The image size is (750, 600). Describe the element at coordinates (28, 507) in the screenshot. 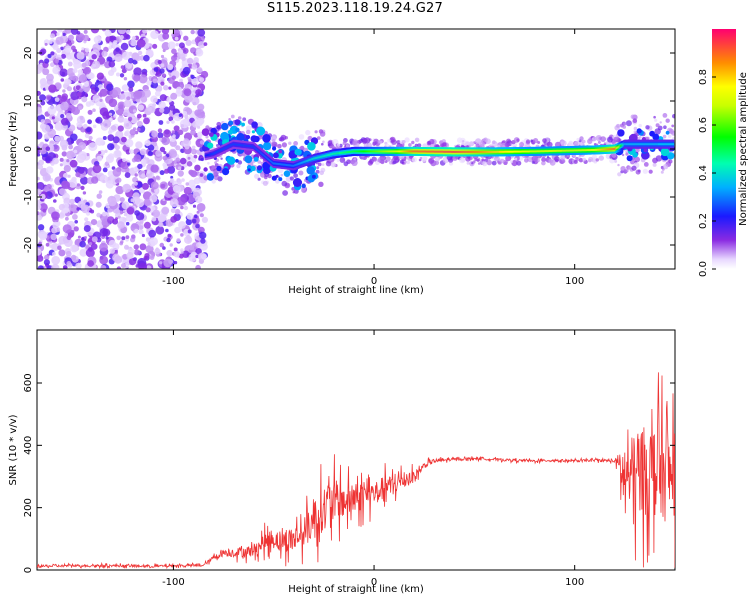

I see `bottom-y-tick-label: 200` at that location.